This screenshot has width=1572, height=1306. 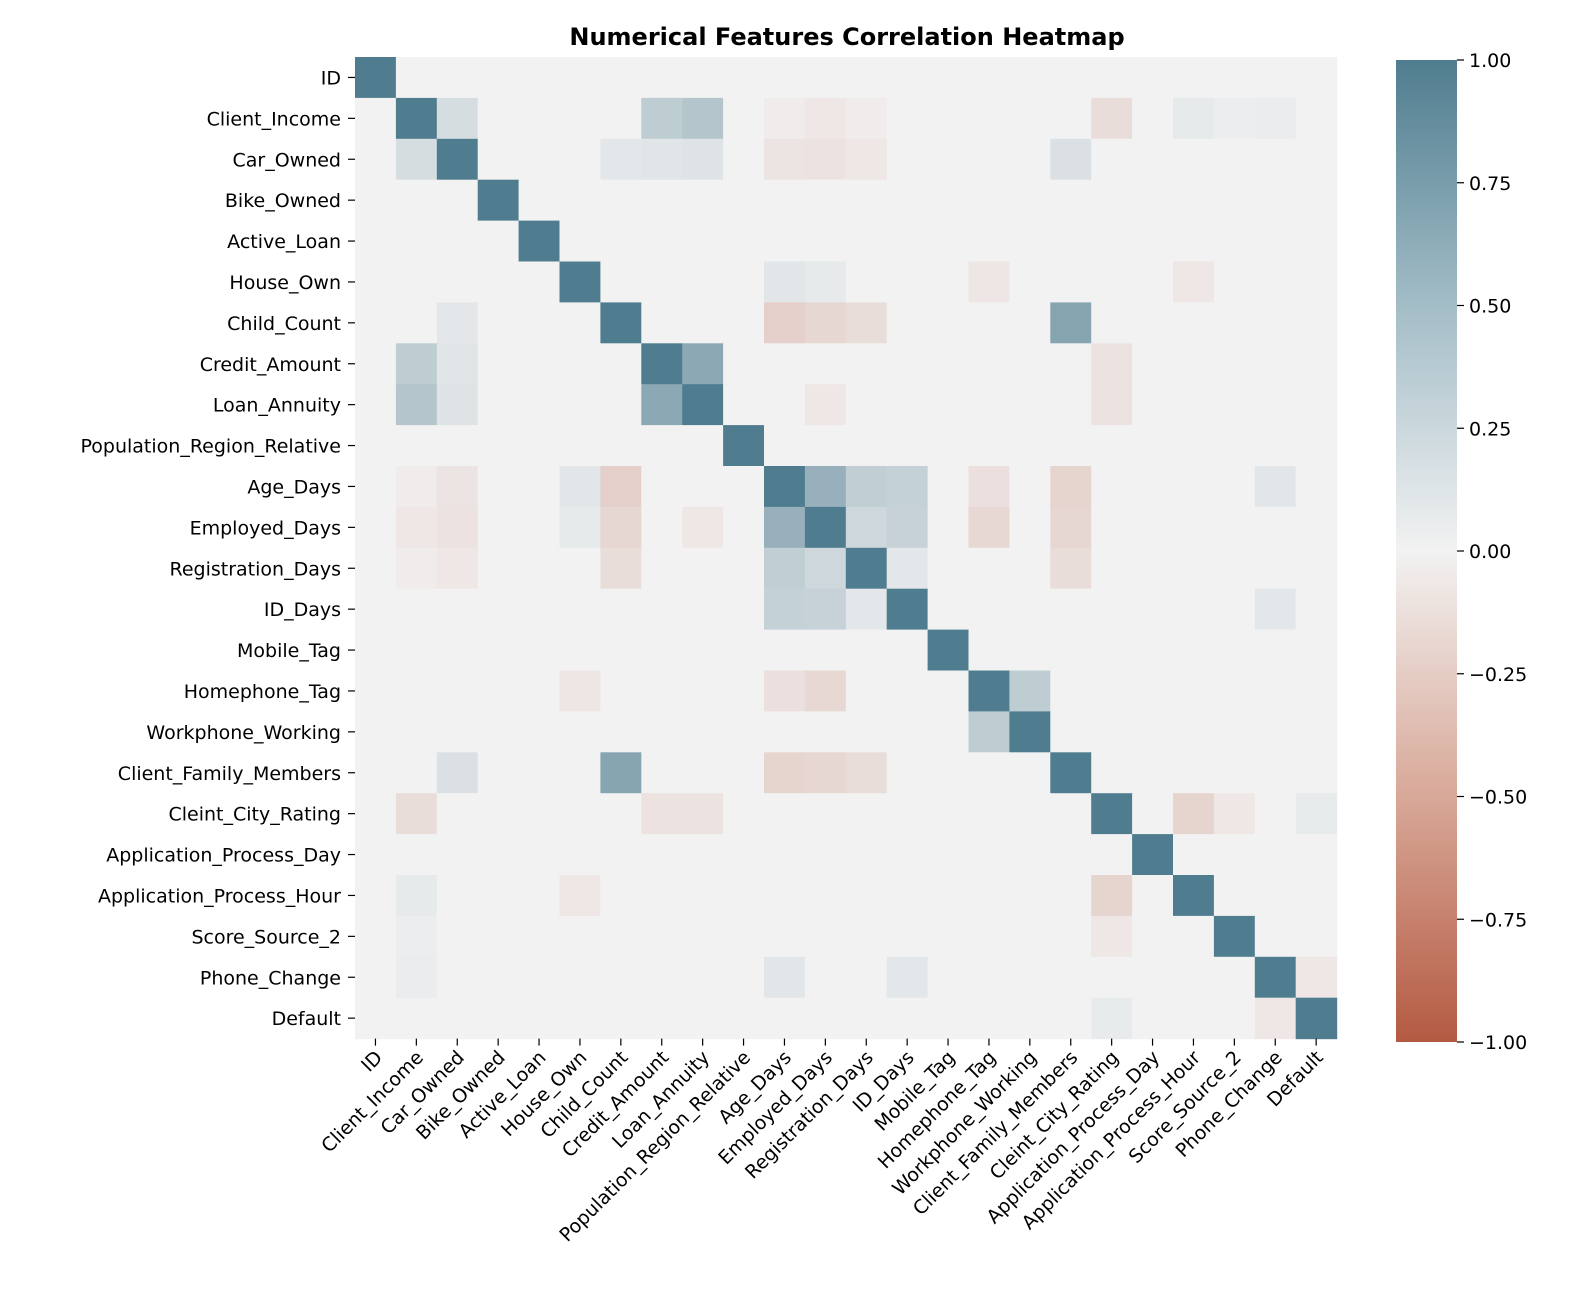 What do you see at coordinates (256, 569) in the screenshot?
I see `y-tick-label: Registration_Days` at bounding box center [256, 569].